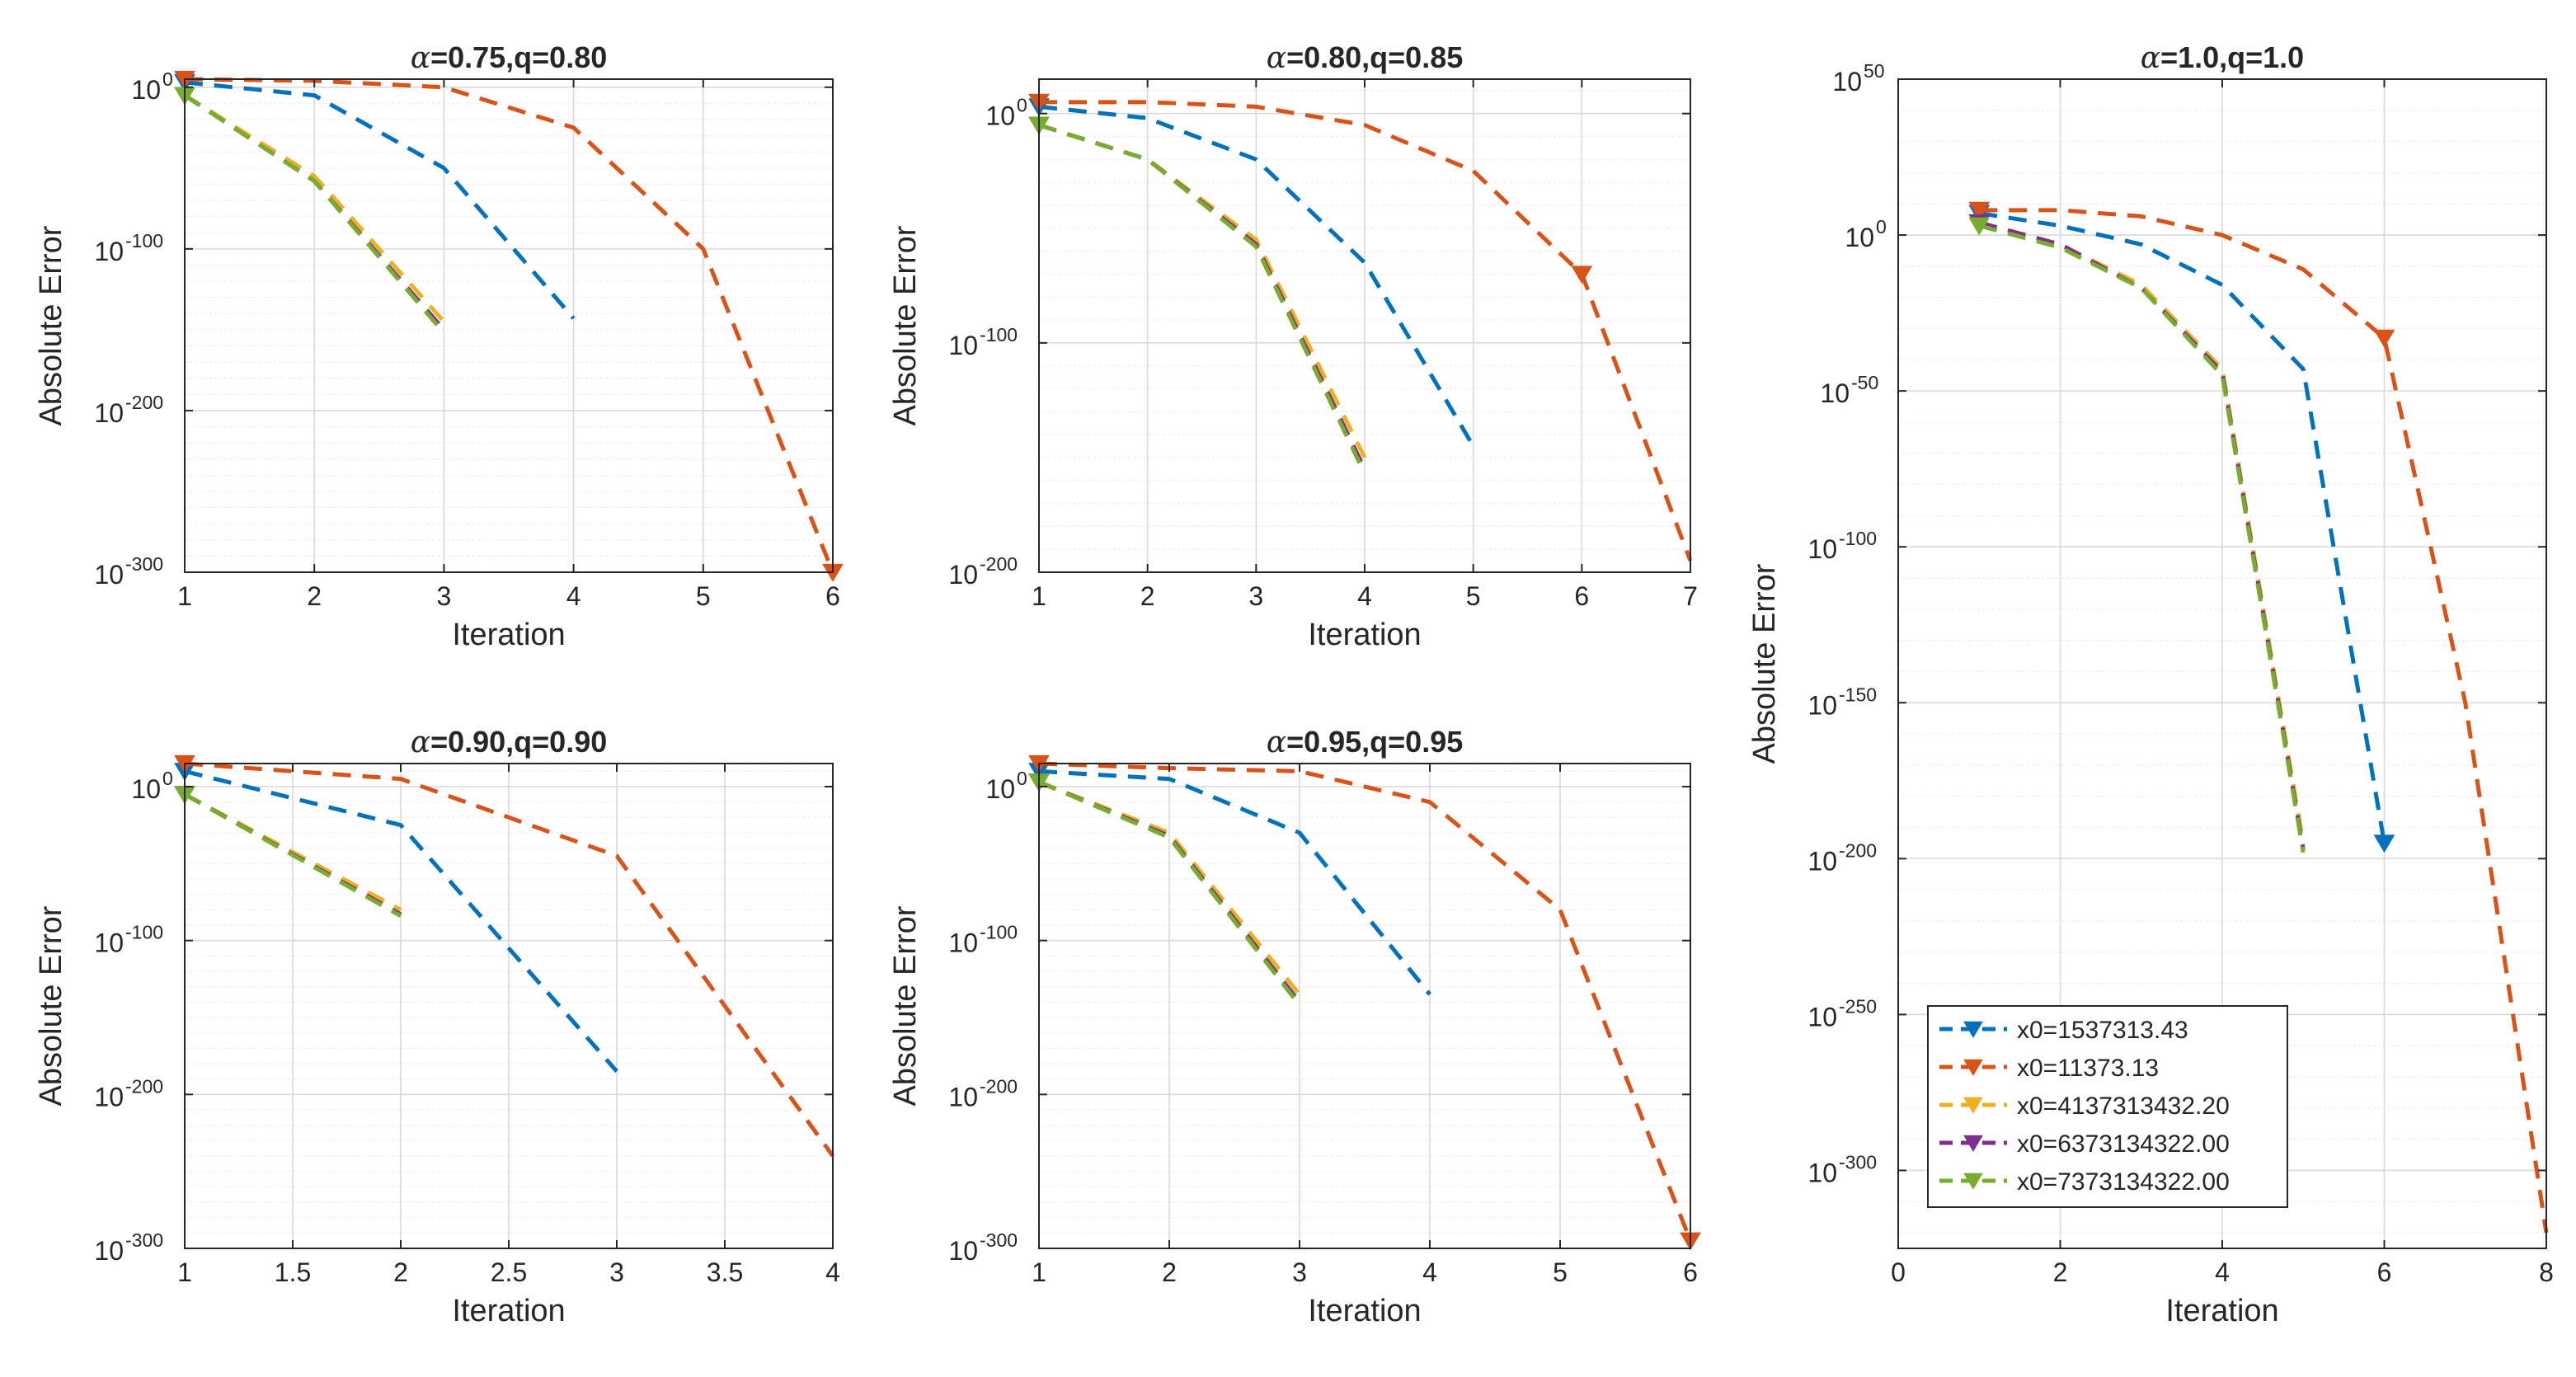 The image size is (2576, 1377). Describe the element at coordinates (2123, 1107) in the screenshot. I see `legend-entry-label: x0=4137313432.20` at that location.